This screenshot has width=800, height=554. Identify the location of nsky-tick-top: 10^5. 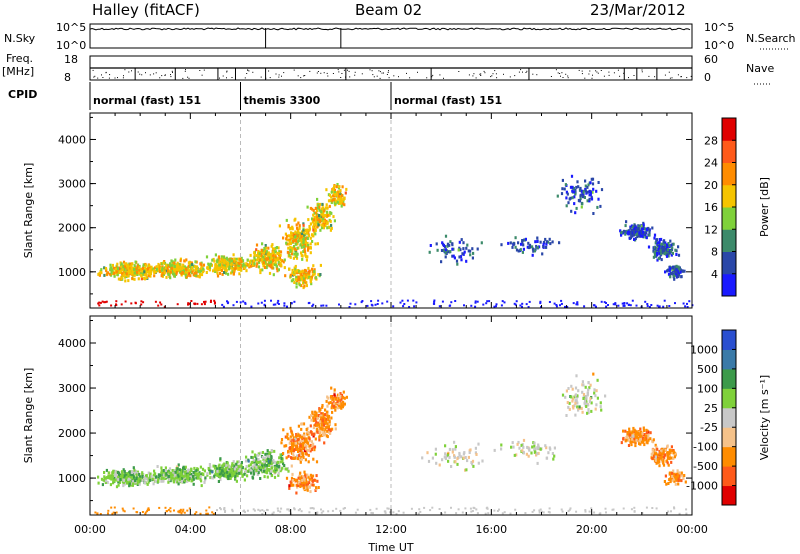
(71, 27).